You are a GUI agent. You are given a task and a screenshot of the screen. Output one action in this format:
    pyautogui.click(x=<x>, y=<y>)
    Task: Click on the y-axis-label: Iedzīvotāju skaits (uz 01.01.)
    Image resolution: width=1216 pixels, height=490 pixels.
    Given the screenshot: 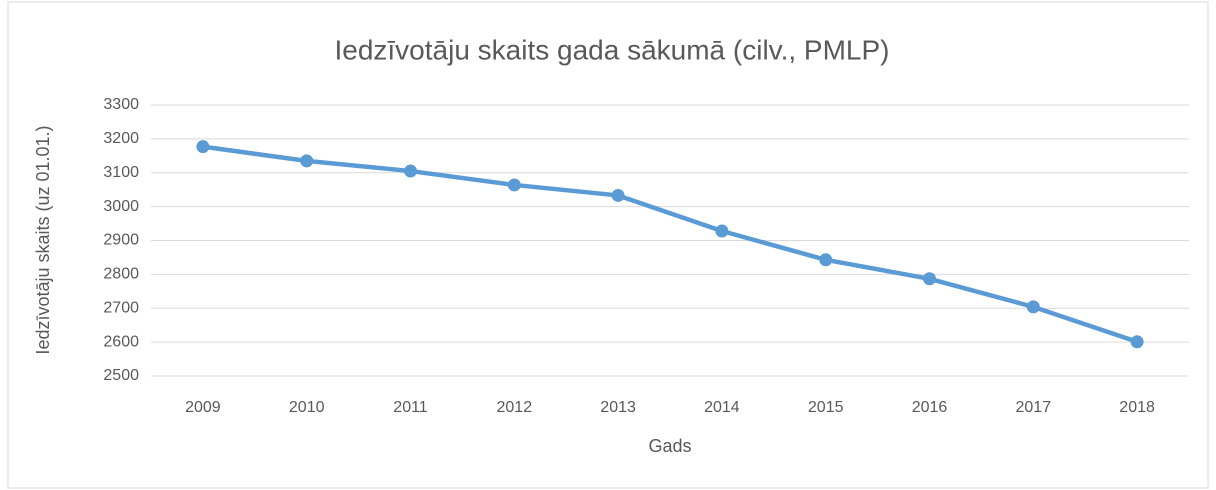 What is the action you would take?
    pyautogui.click(x=43, y=239)
    